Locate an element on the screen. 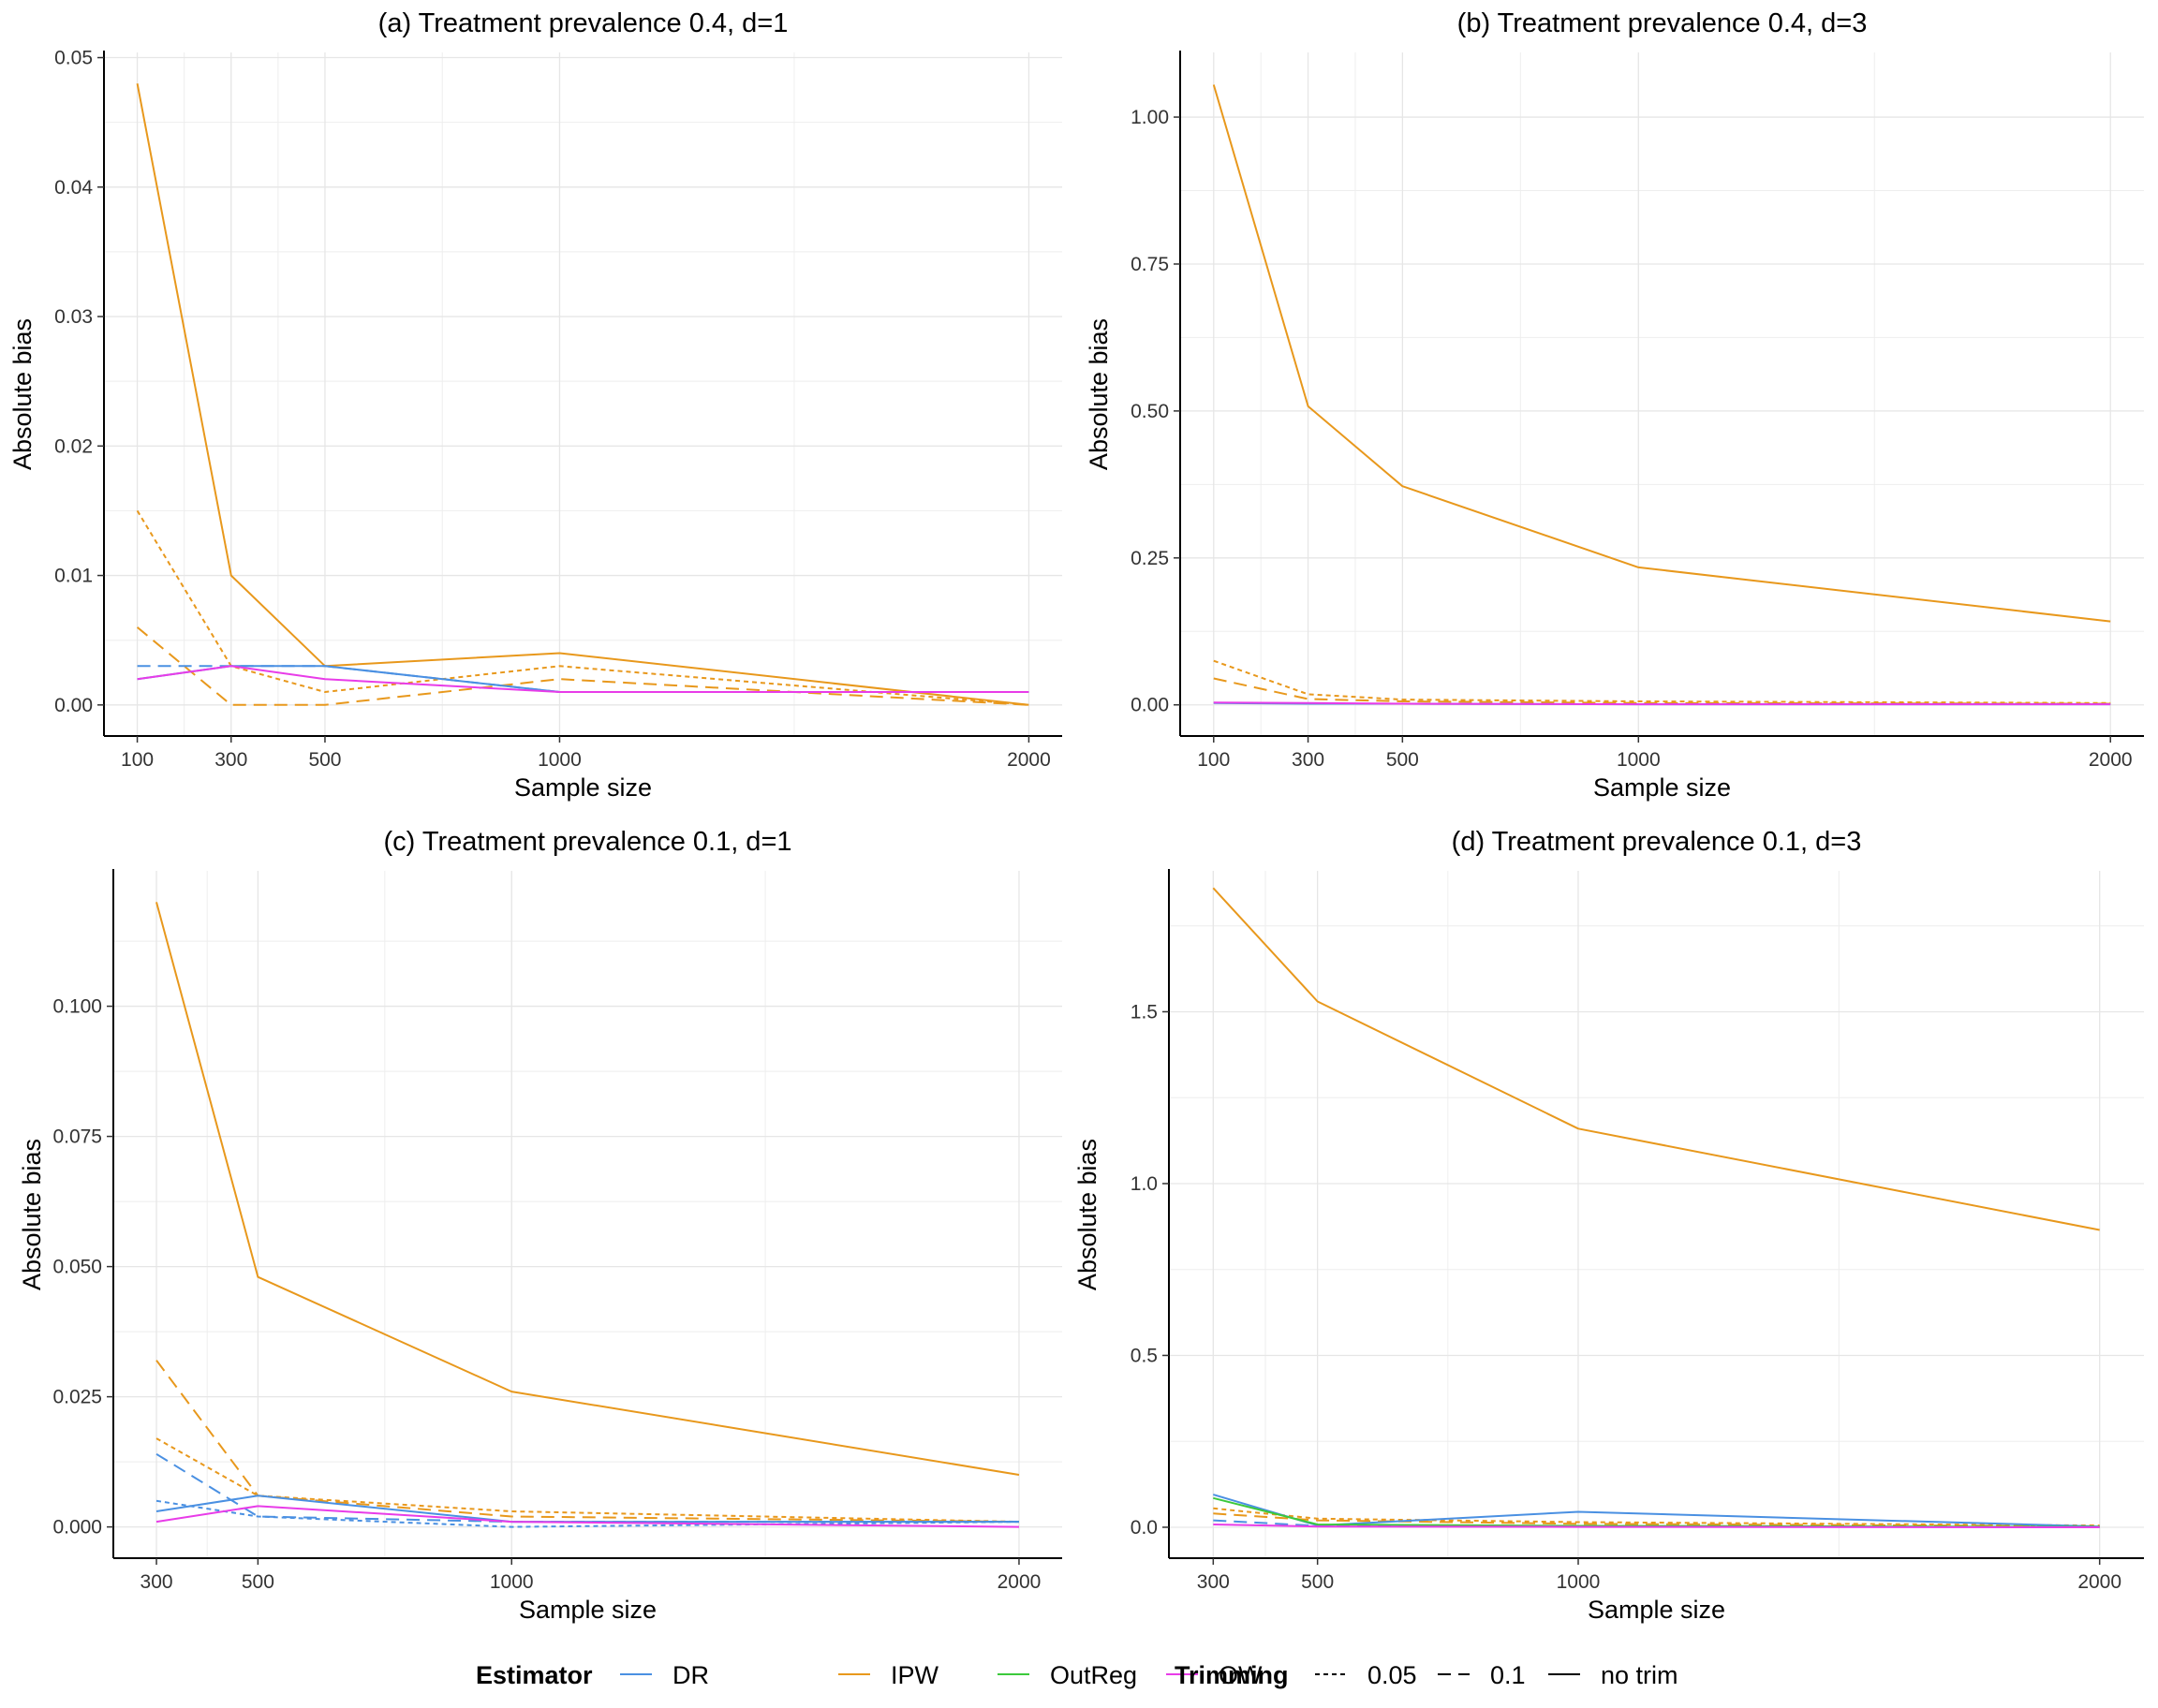 The image size is (2158, 1708). panel-title: (a) Treatment prevalence 0.4, d=1 is located at coordinates (583, 23).